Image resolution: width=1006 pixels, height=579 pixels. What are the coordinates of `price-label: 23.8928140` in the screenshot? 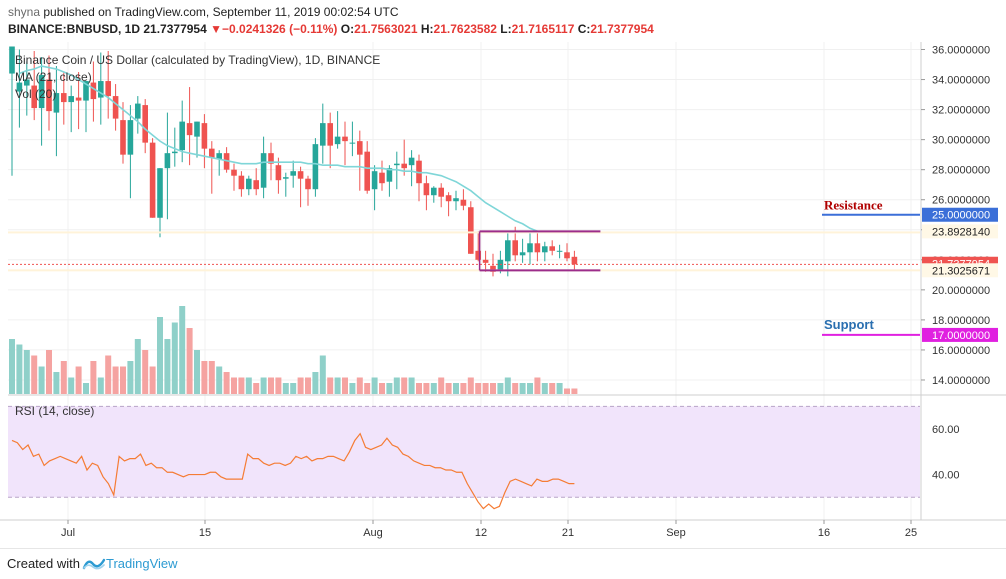 It's located at (961, 232).